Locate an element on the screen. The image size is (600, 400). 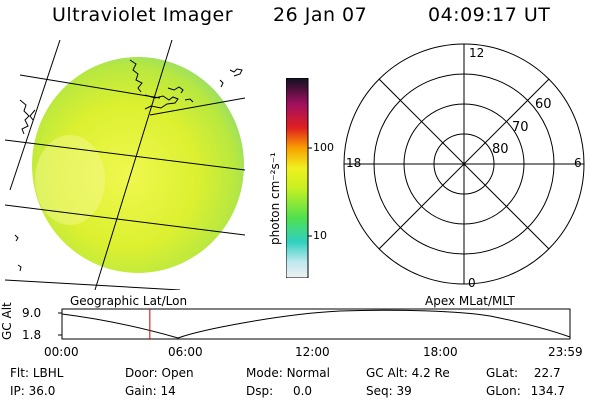
gain-value: 14 is located at coordinates (168, 391).